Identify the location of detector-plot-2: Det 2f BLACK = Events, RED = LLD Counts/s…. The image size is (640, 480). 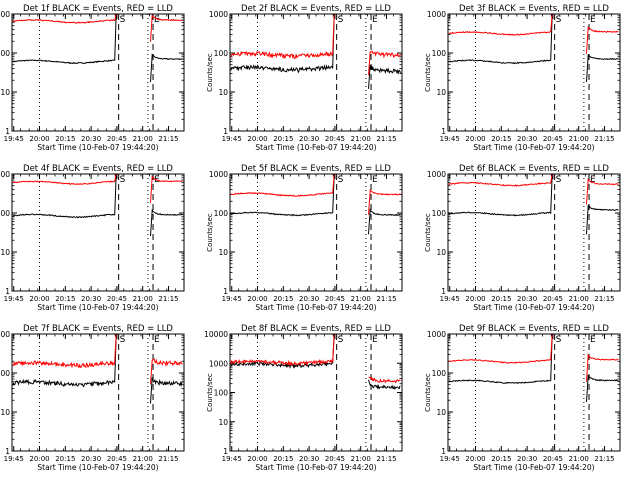
(304, 78).